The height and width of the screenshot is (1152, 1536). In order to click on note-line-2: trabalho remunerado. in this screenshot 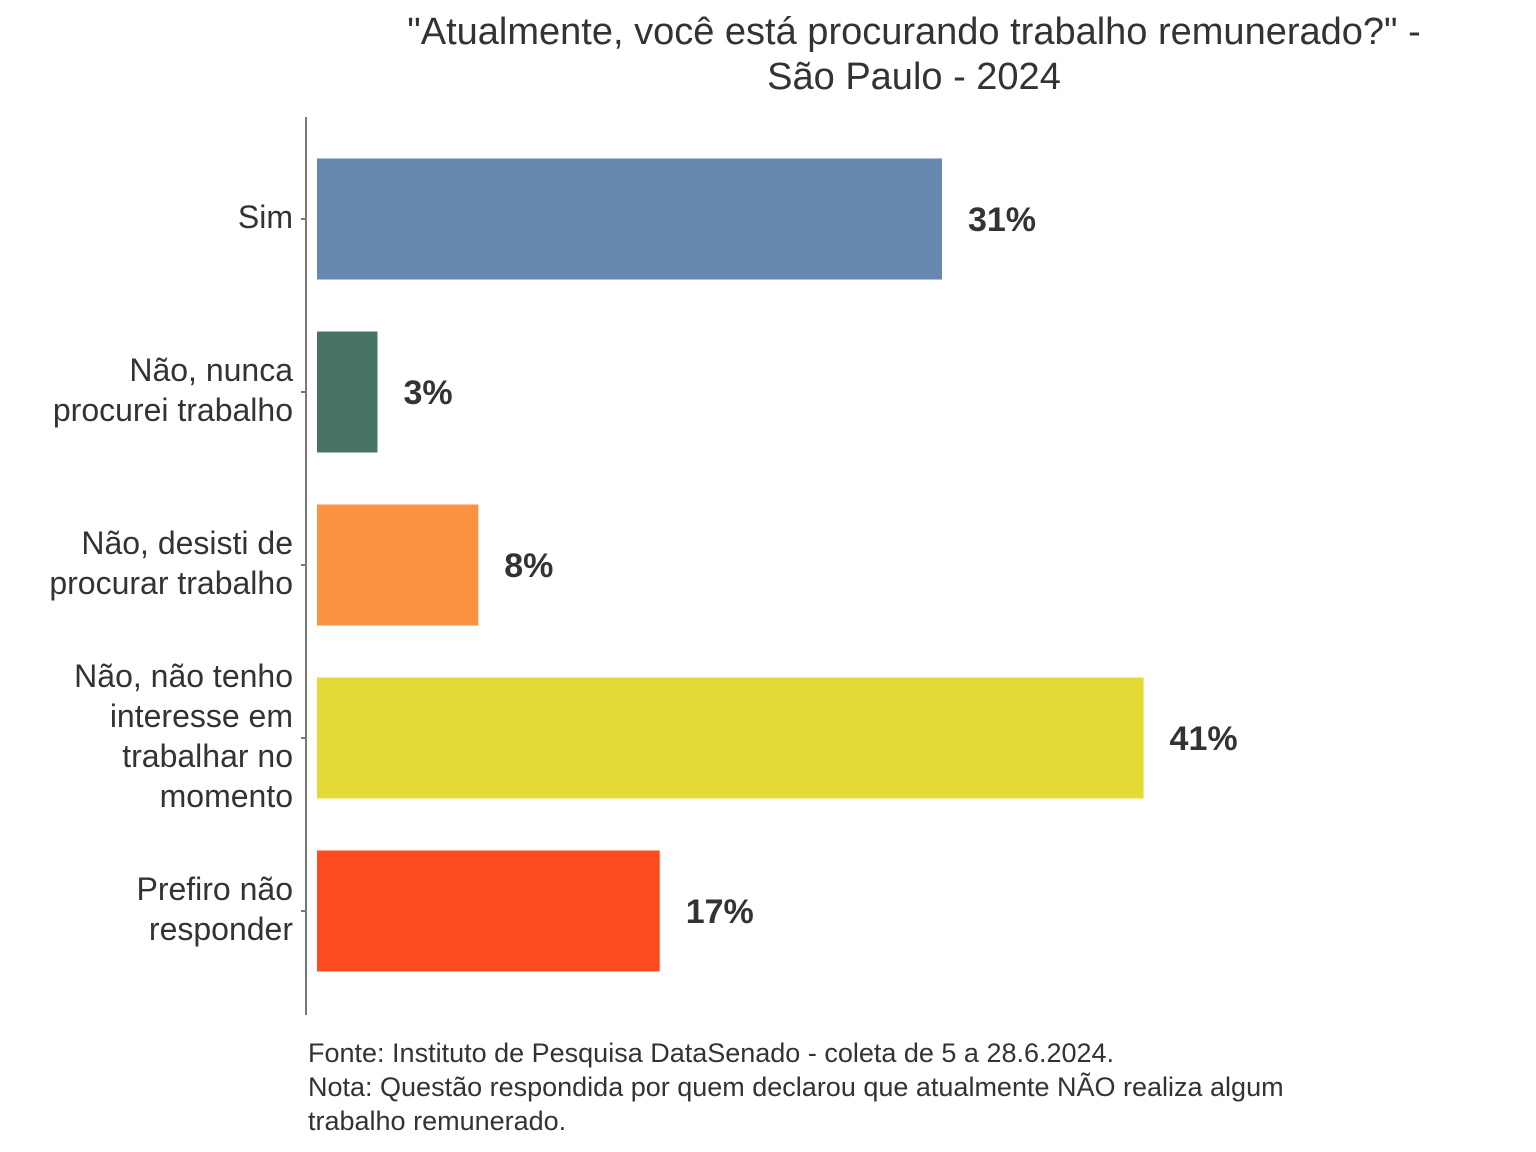, I will do `click(437, 1121)`.